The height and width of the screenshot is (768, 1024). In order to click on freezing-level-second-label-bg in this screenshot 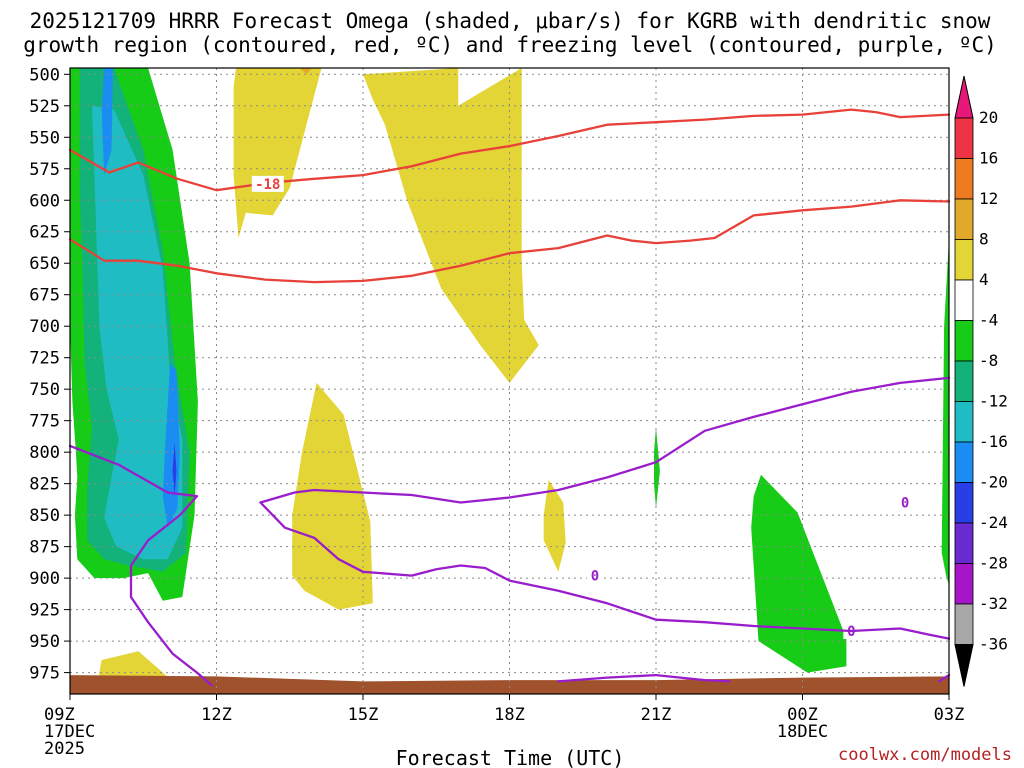, I will do `click(905, 502)`.